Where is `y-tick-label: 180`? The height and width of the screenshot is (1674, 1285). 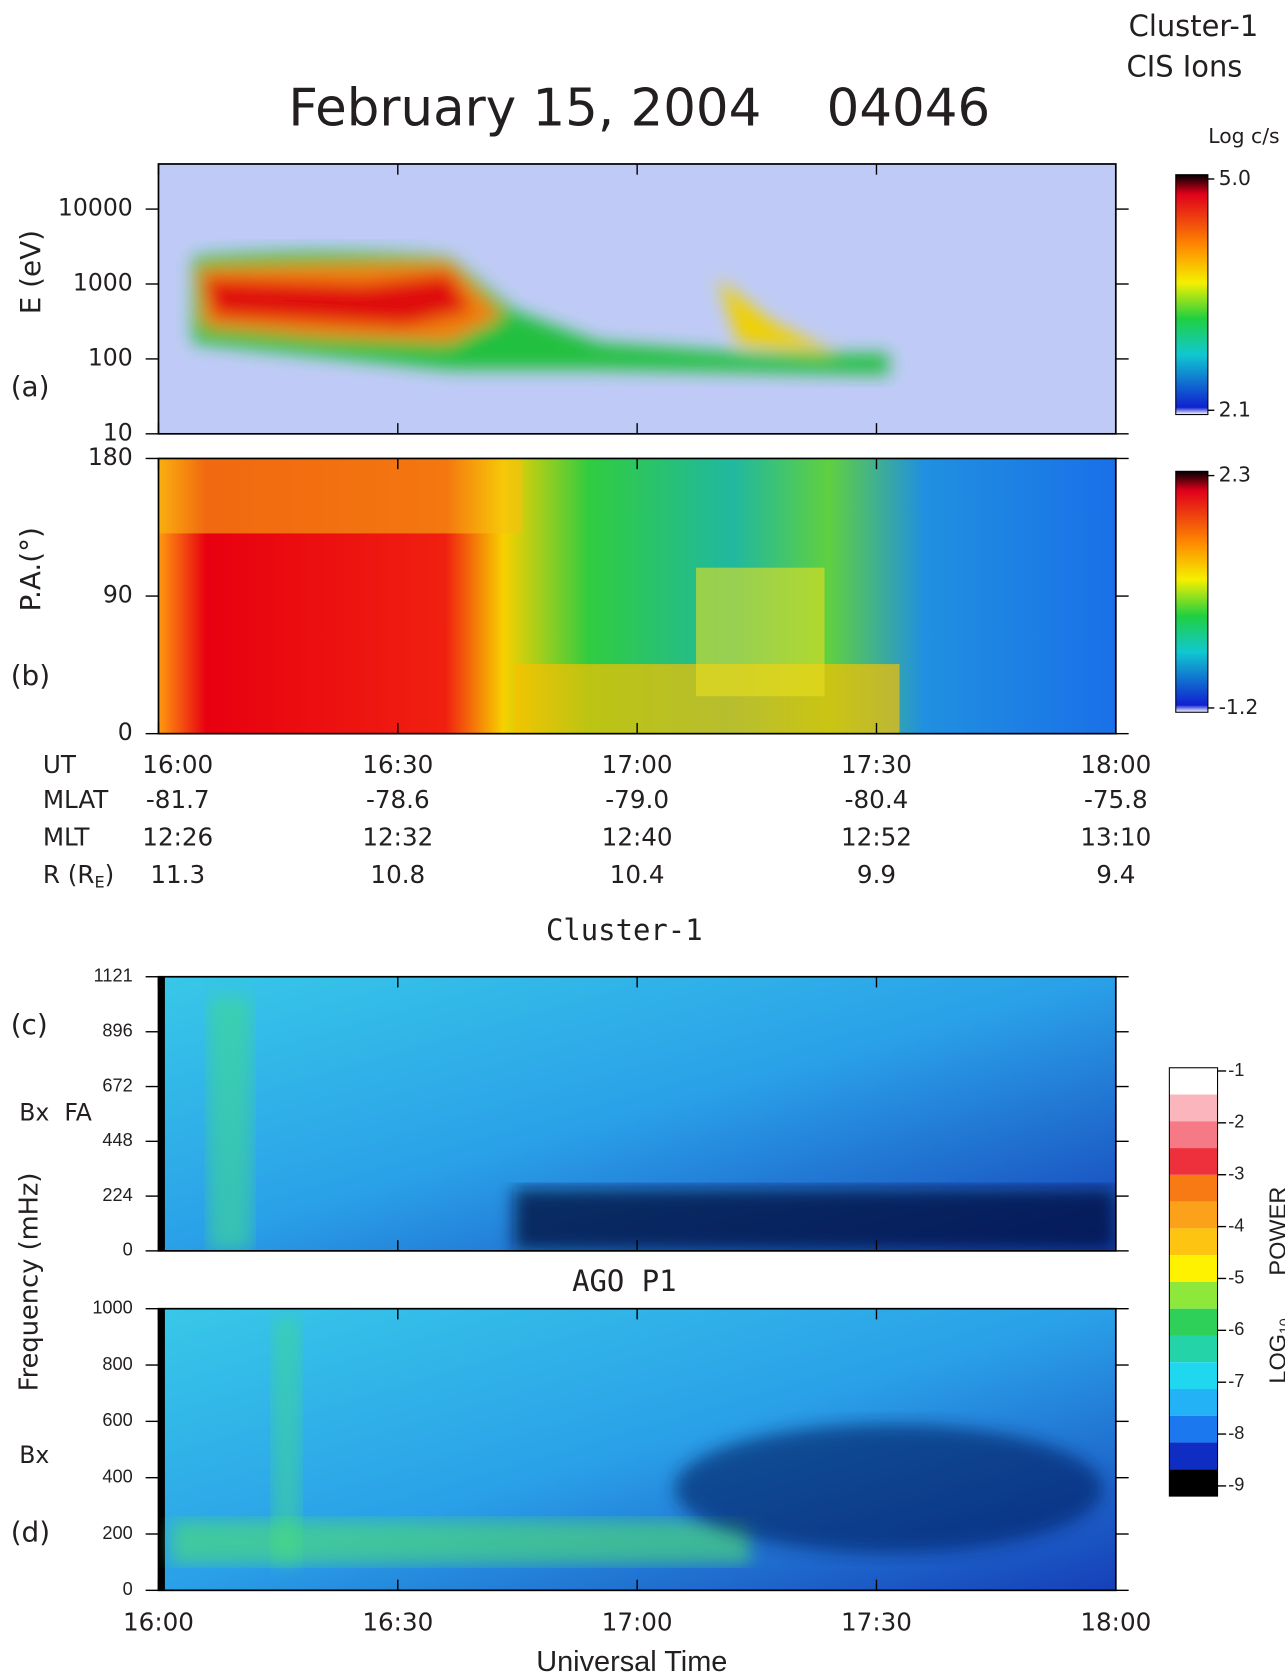
y-tick-label: 180 is located at coordinates (110, 457).